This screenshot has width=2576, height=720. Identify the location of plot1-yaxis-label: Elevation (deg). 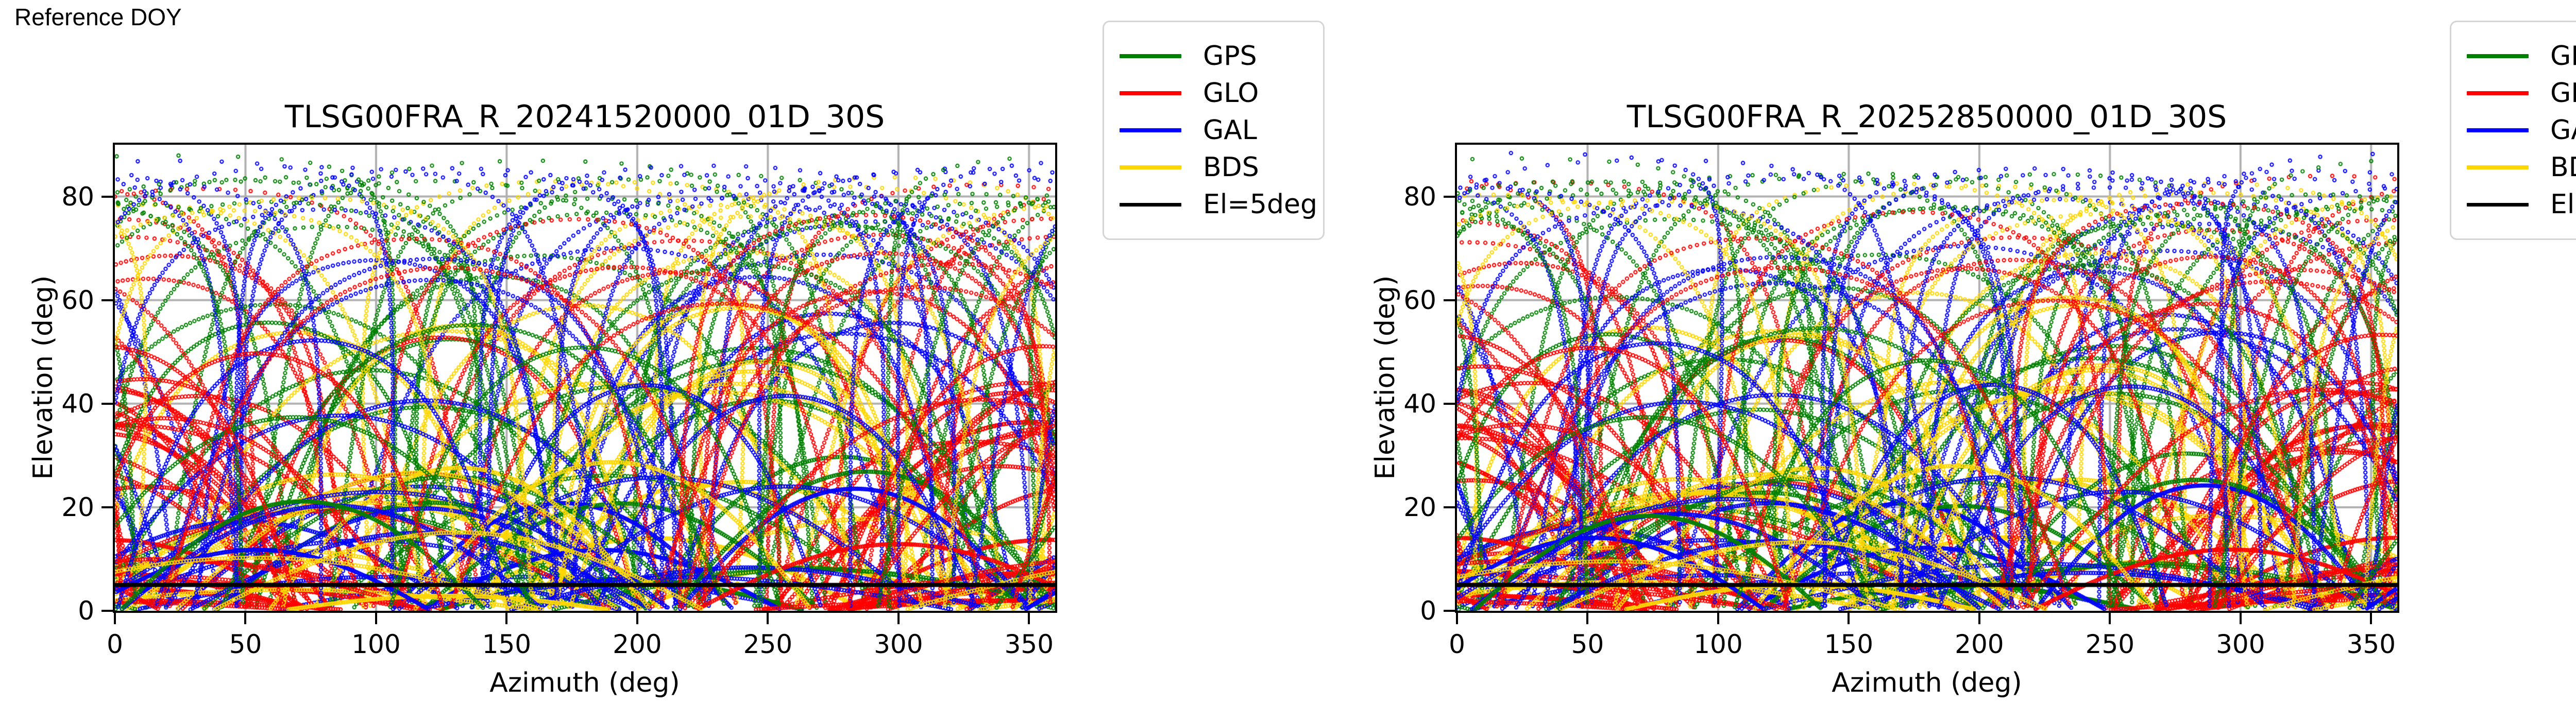
(43, 377).